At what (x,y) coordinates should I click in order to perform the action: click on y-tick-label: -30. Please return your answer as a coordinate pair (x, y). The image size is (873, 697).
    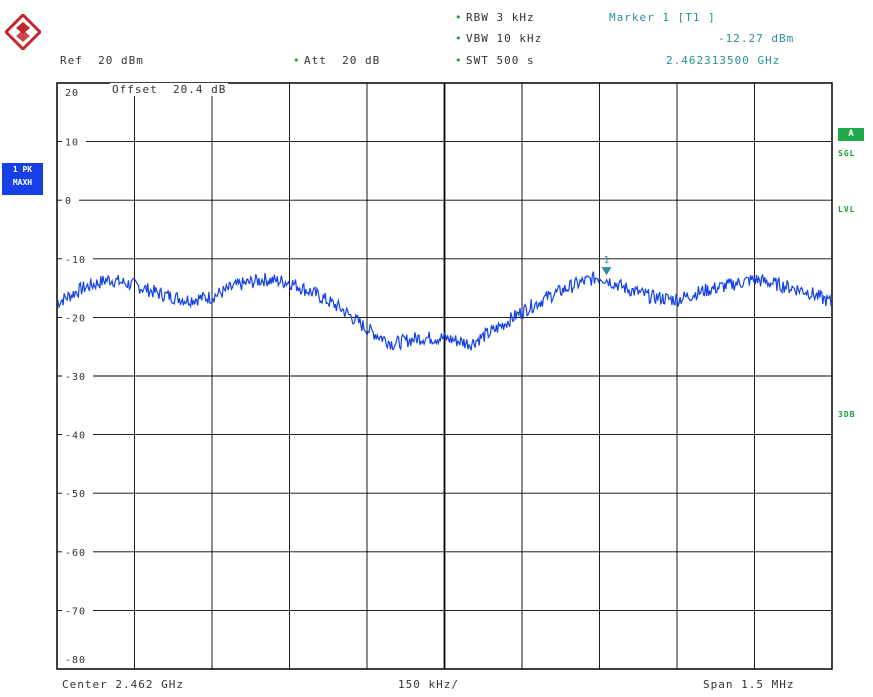
    Looking at the image, I should click on (75, 377).